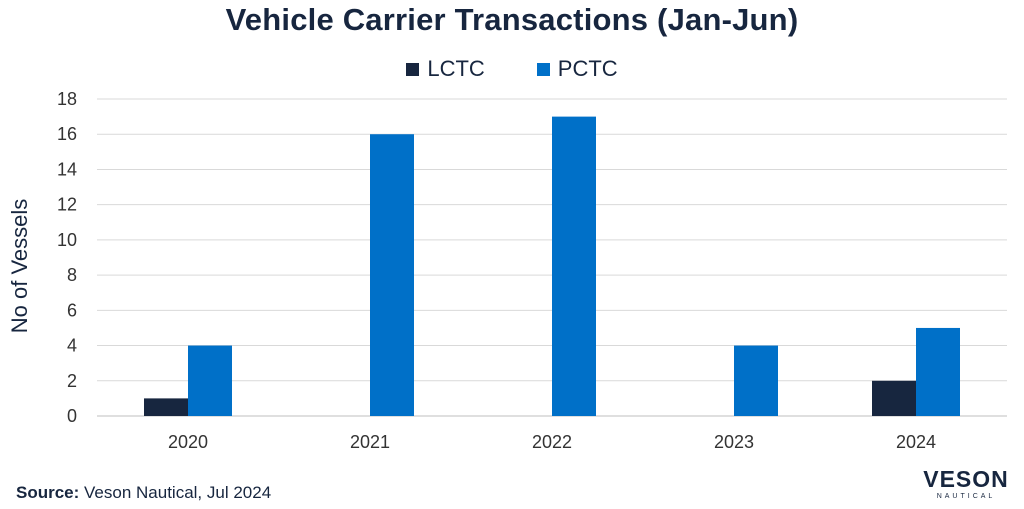 The width and height of the screenshot is (1024, 509). I want to click on x-tick-label-2024: 2024, so click(916, 442).